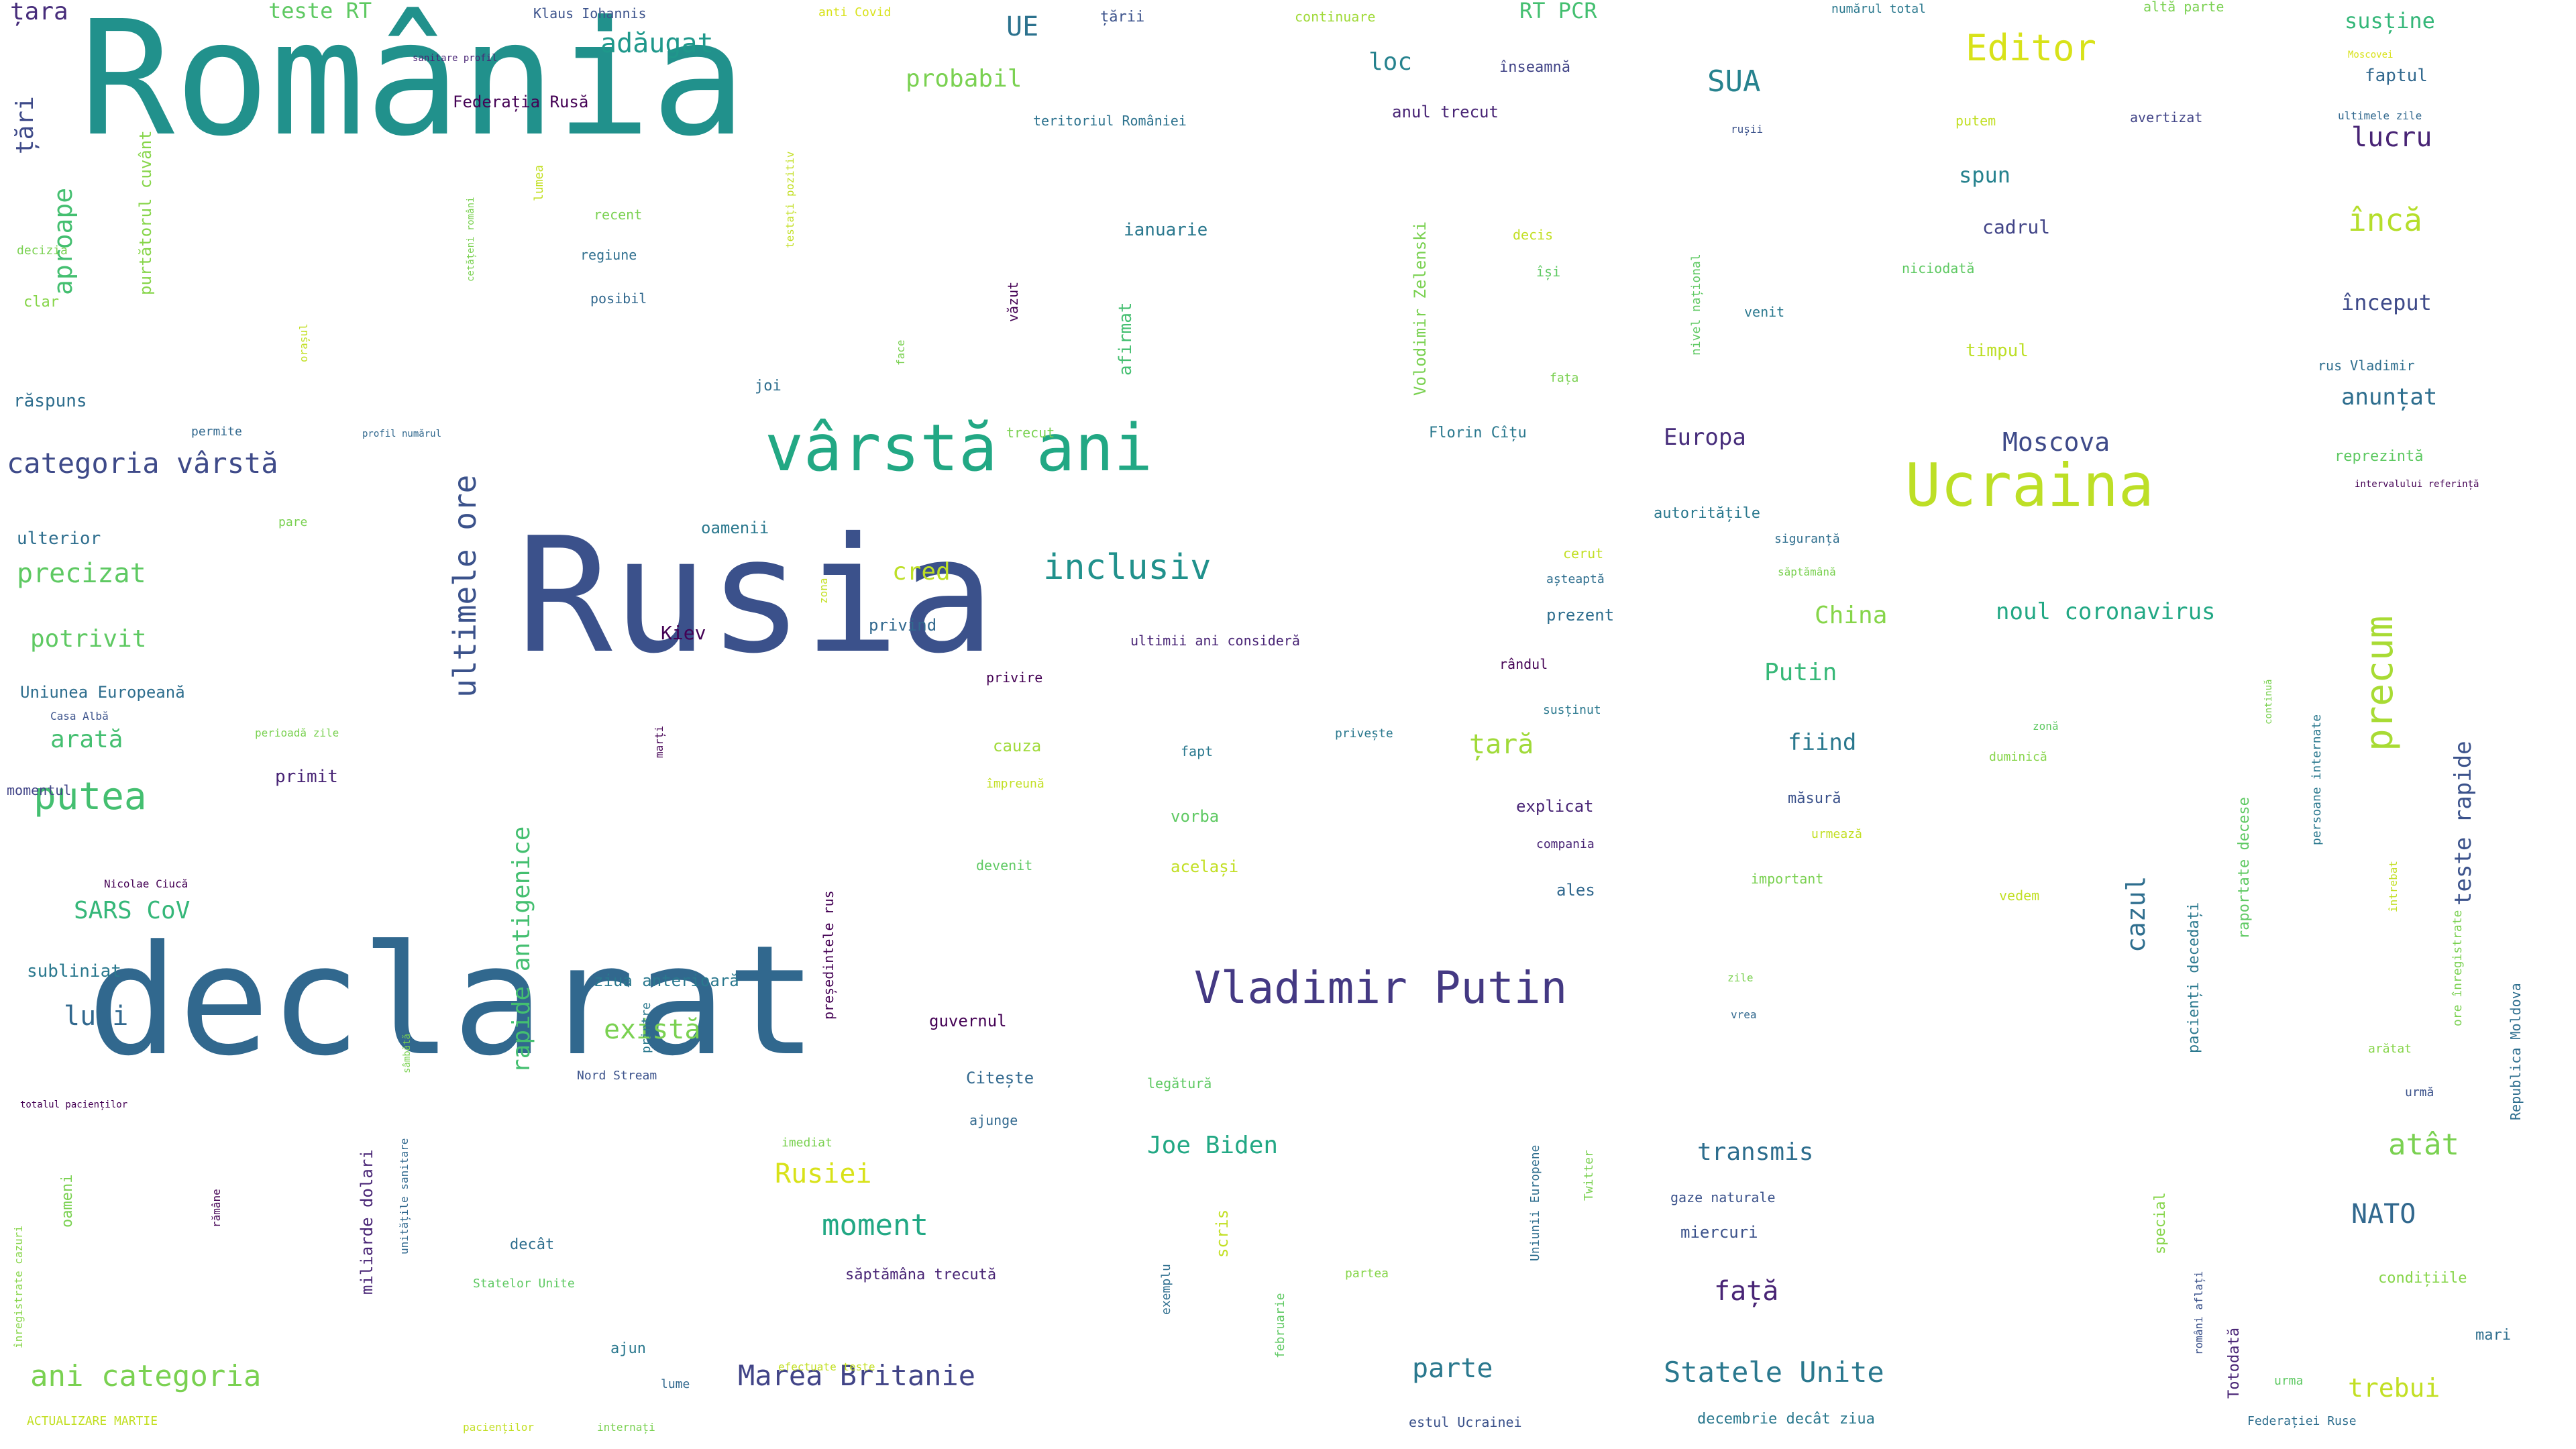 This screenshot has height=1449, width=2576. I want to click on word-vorba: vorba, so click(1195, 816).